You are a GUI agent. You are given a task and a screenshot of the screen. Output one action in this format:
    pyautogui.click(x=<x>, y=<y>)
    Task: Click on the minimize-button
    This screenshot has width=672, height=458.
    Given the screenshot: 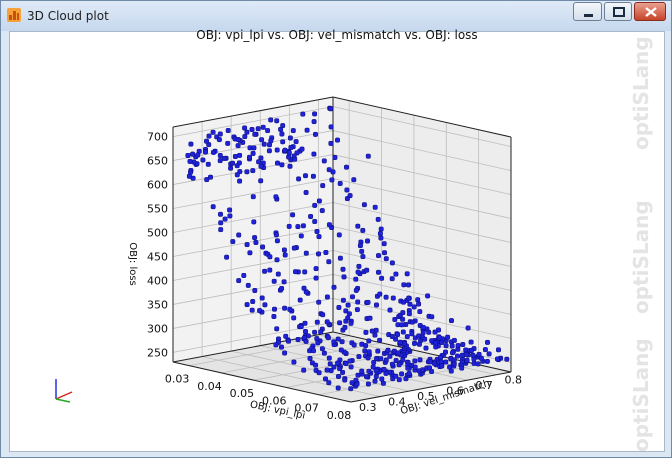 What is the action you would take?
    pyautogui.click(x=587, y=11)
    